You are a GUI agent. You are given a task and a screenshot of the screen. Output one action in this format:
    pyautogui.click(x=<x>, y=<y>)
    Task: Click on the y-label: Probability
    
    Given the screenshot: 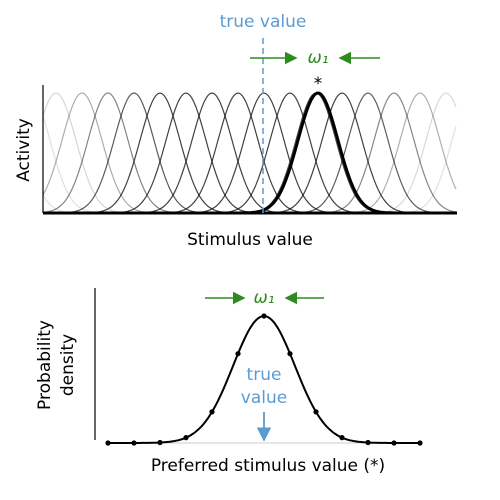 What is the action you would take?
    pyautogui.click(x=45, y=365)
    